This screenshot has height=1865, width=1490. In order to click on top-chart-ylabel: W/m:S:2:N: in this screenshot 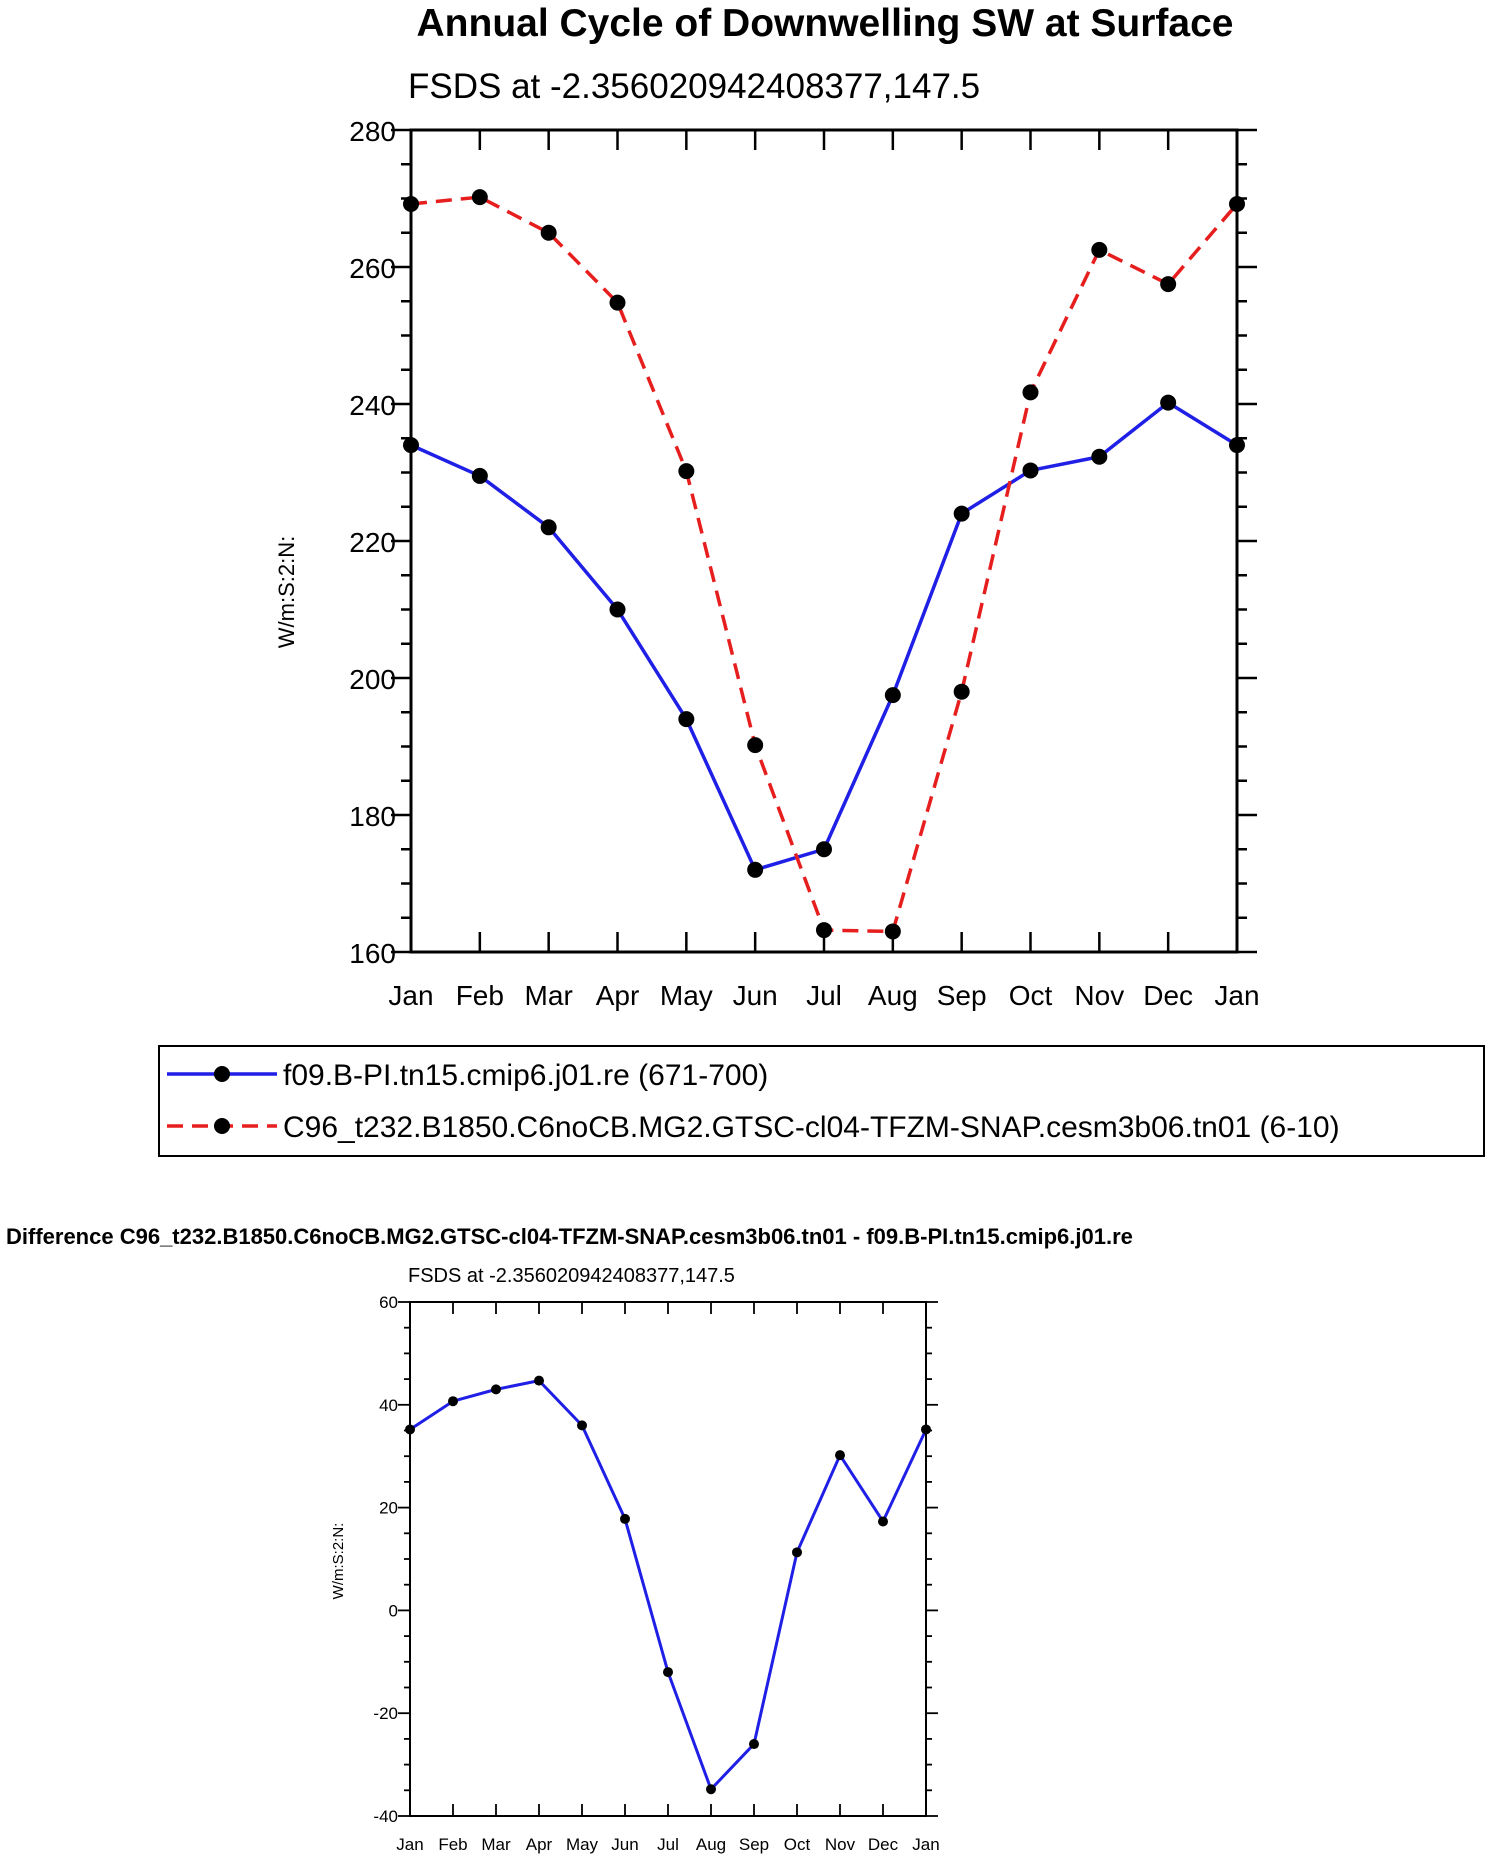, I will do `click(286, 592)`.